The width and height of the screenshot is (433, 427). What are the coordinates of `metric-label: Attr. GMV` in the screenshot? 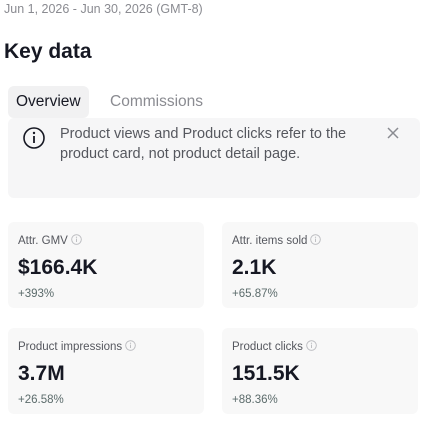 It's located at (50, 240).